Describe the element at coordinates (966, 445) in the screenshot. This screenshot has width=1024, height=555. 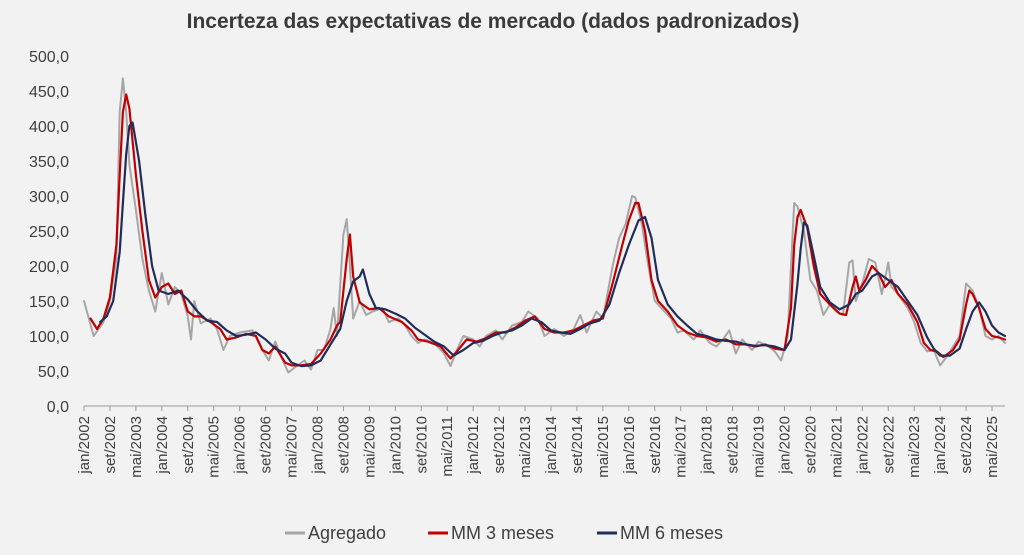
I see `x-tick-label: set/2024` at that location.